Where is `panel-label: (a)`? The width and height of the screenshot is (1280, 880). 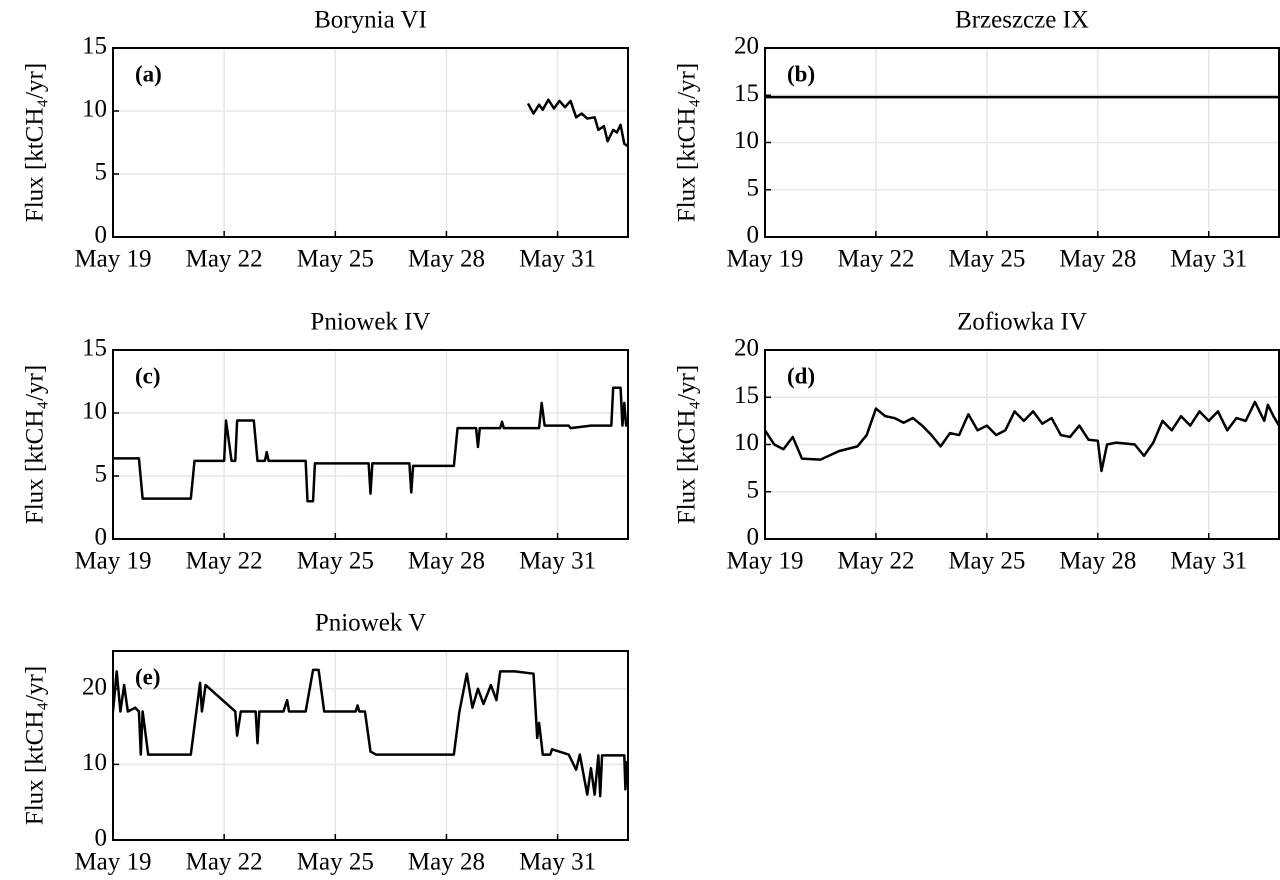 panel-label: (a) is located at coordinates (148, 73).